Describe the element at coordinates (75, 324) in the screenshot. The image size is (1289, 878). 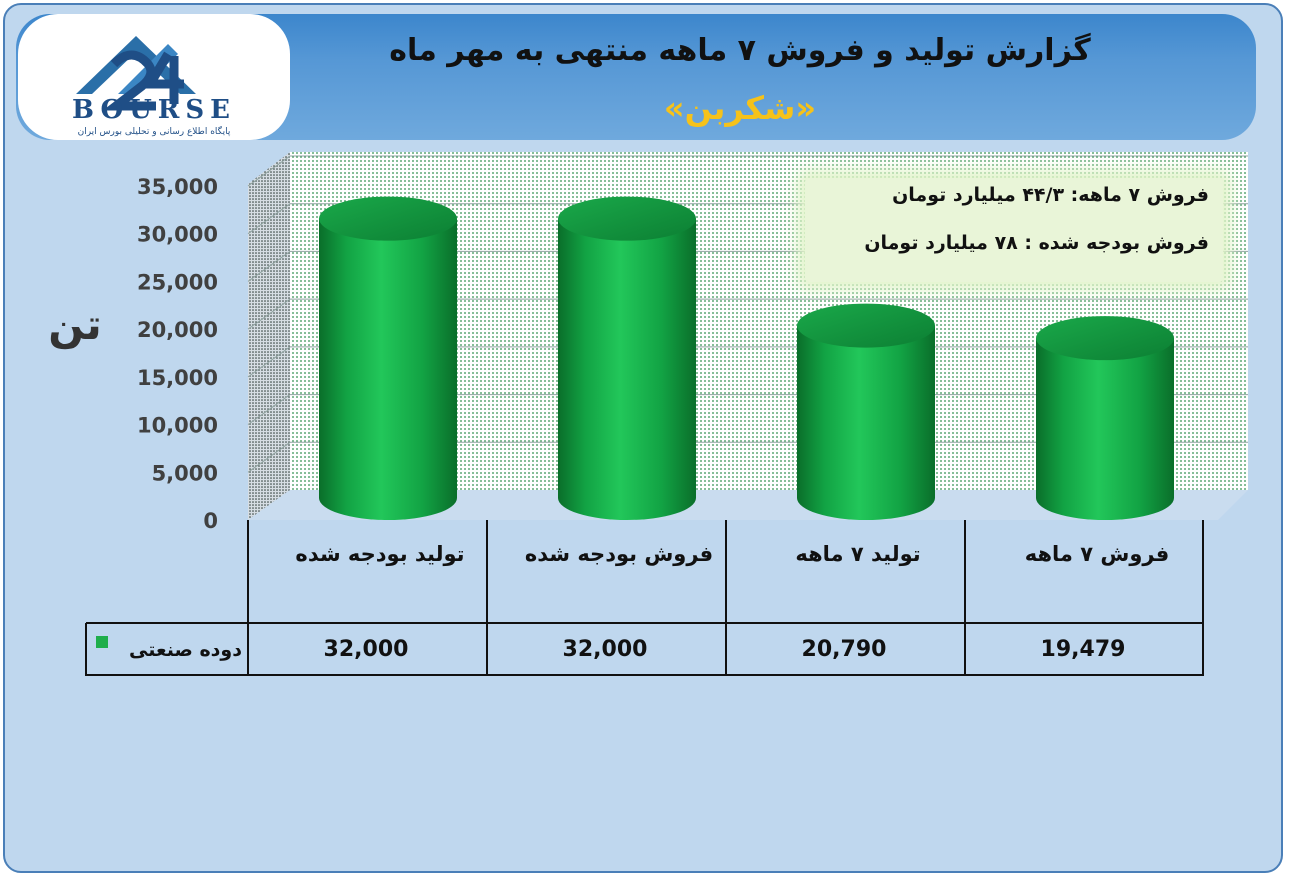
I see `y-unit-label: تن` at that location.